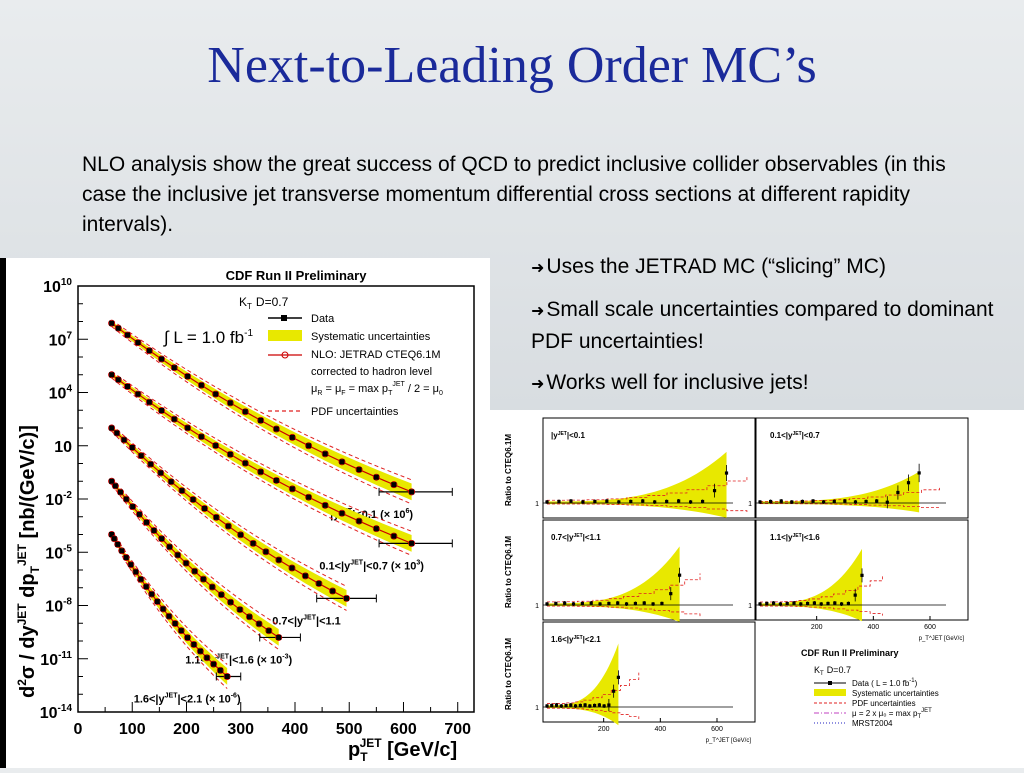 The height and width of the screenshot is (773, 1024). I want to click on y-tick-label: 10, so click(63, 447).